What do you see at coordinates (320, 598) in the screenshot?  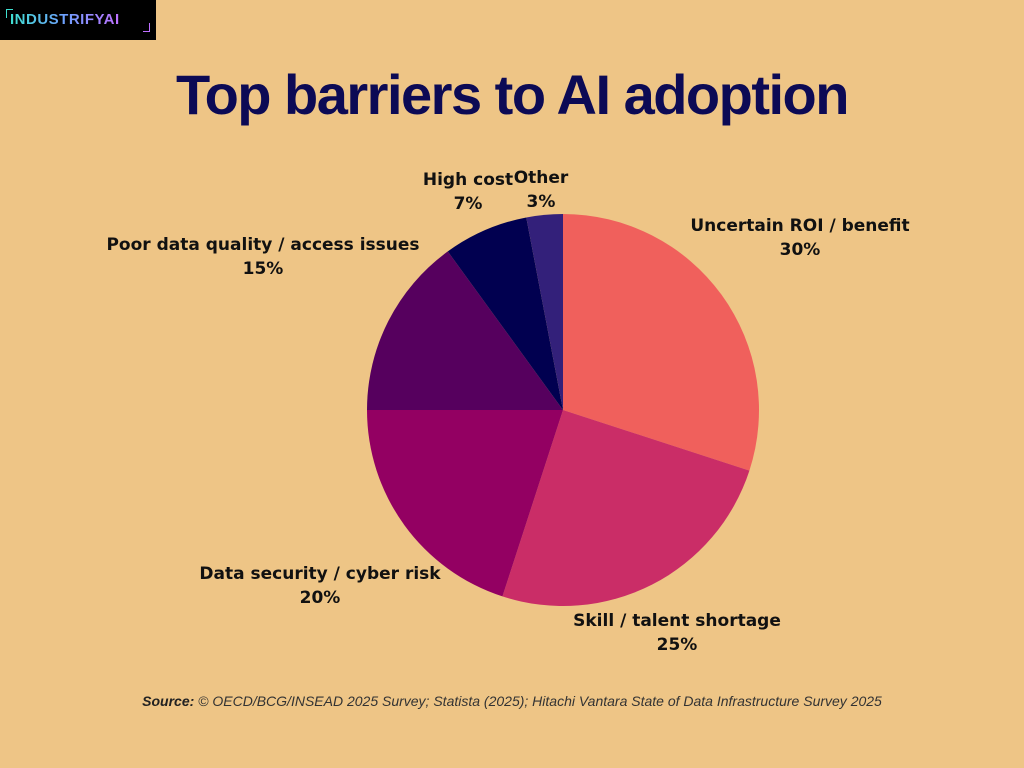 I see `slice-label-value: 20%` at bounding box center [320, 598].